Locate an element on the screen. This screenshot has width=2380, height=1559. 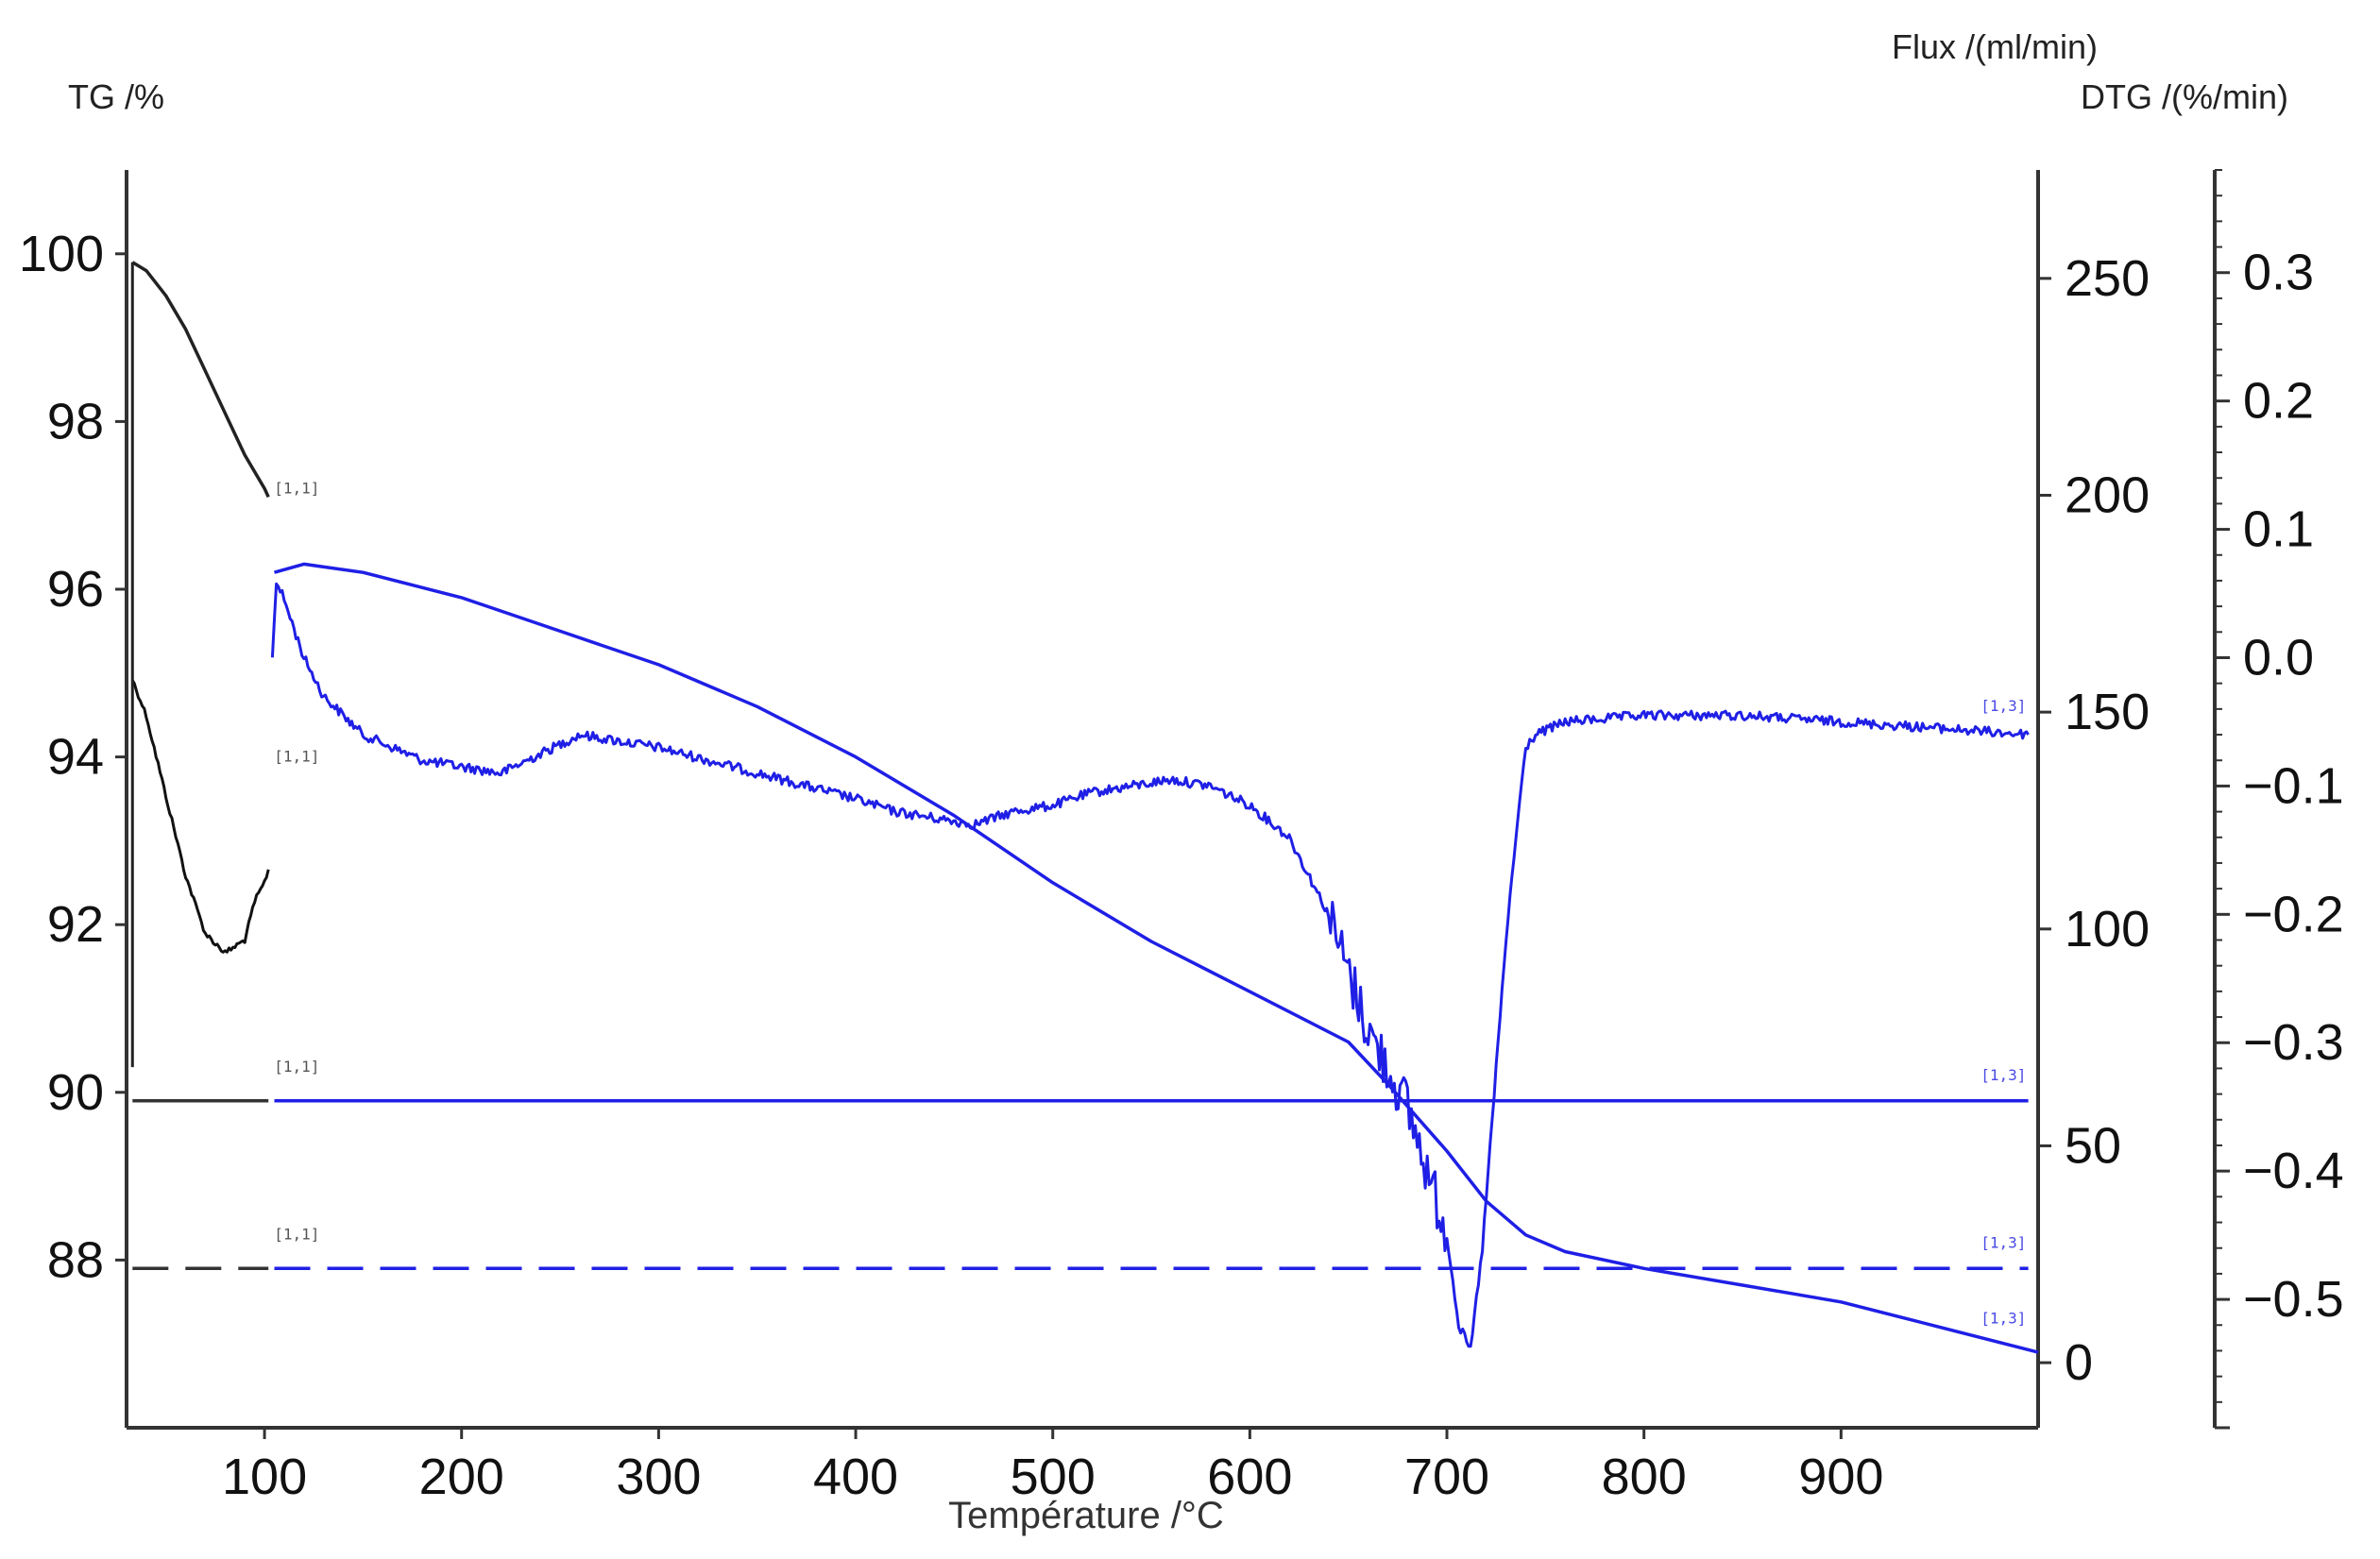
dtg-tick-label: 0.2 is located at coordinates (2278, 401).